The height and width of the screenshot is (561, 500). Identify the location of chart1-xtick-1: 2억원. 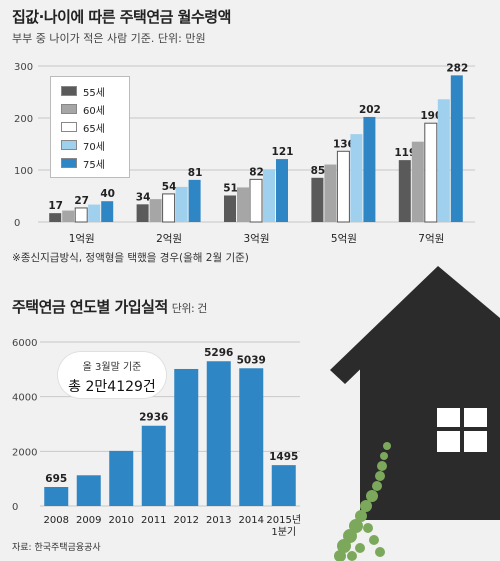
(169, 239).